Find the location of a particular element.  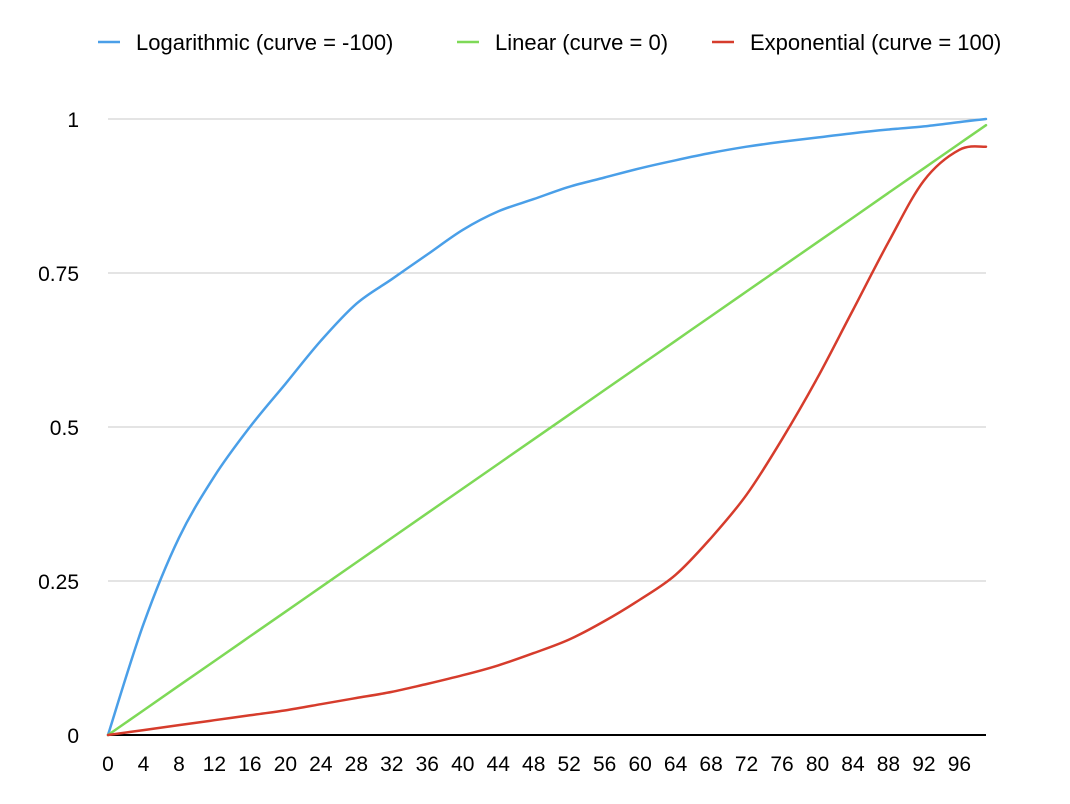

x-tick-label: 56 is located at coordinates (604, 764).